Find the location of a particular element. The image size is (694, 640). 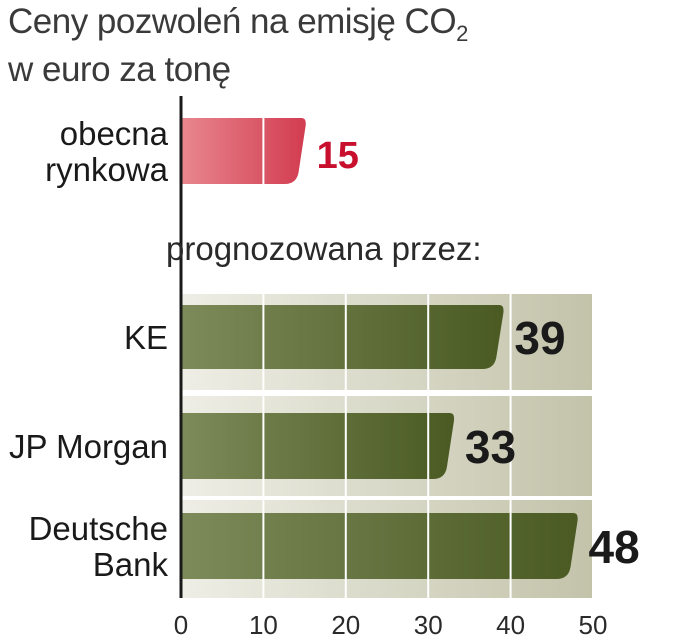

chart-title-subscript: 2 is located at coordinates (462, 33).